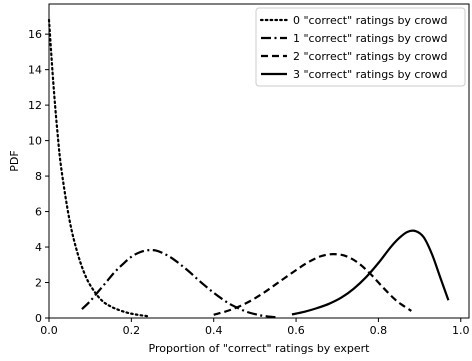 The image size is (472, 361). I want to click on y-tick-label: 2, so click(38, 283).